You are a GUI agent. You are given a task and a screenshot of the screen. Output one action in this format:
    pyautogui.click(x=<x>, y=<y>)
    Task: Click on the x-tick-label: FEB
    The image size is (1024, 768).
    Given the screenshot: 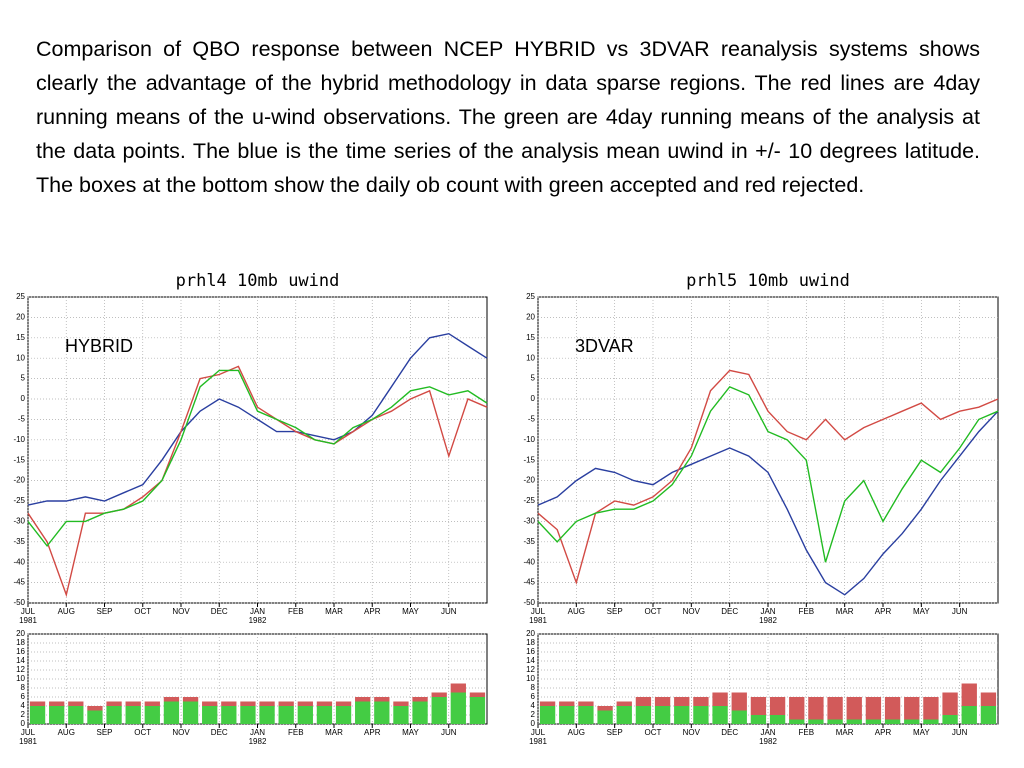 What is the action you would take?
    pyautogui.click(x=807, y=732)
    